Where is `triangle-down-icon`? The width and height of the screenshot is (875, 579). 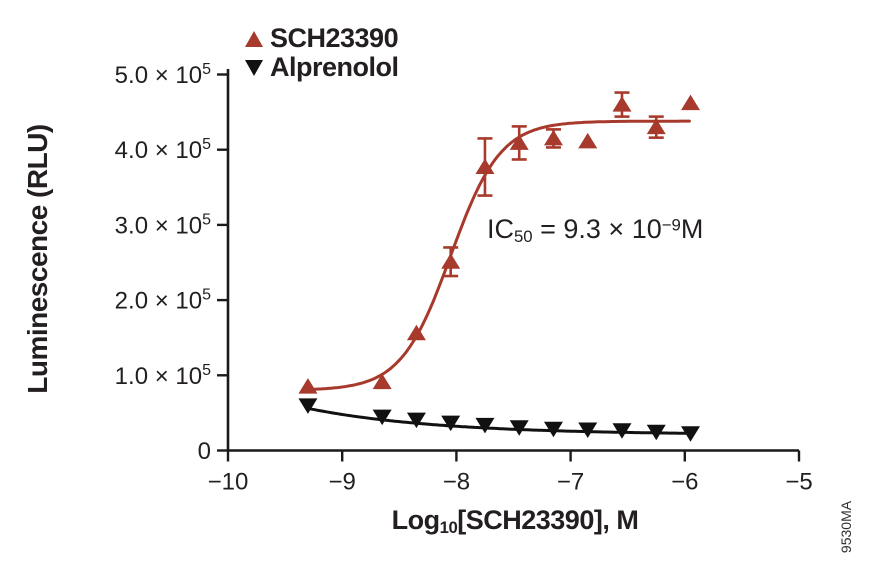
triangle-down-icon is located at coordinates (254, 67).